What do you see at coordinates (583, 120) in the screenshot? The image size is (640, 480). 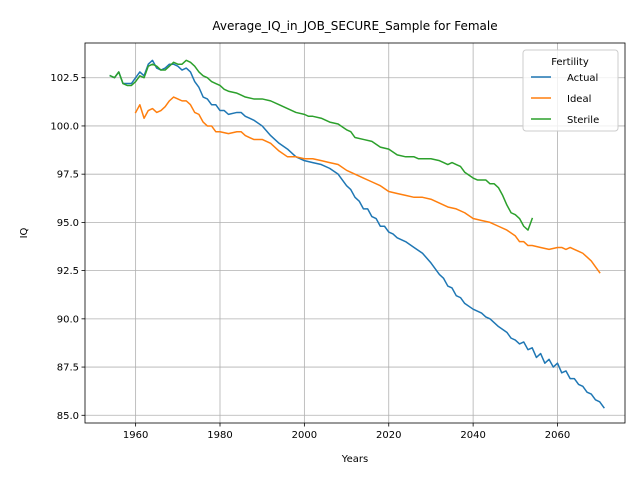 I see `legend-label-sterile: Sterile` at bounding box center [583, 120].